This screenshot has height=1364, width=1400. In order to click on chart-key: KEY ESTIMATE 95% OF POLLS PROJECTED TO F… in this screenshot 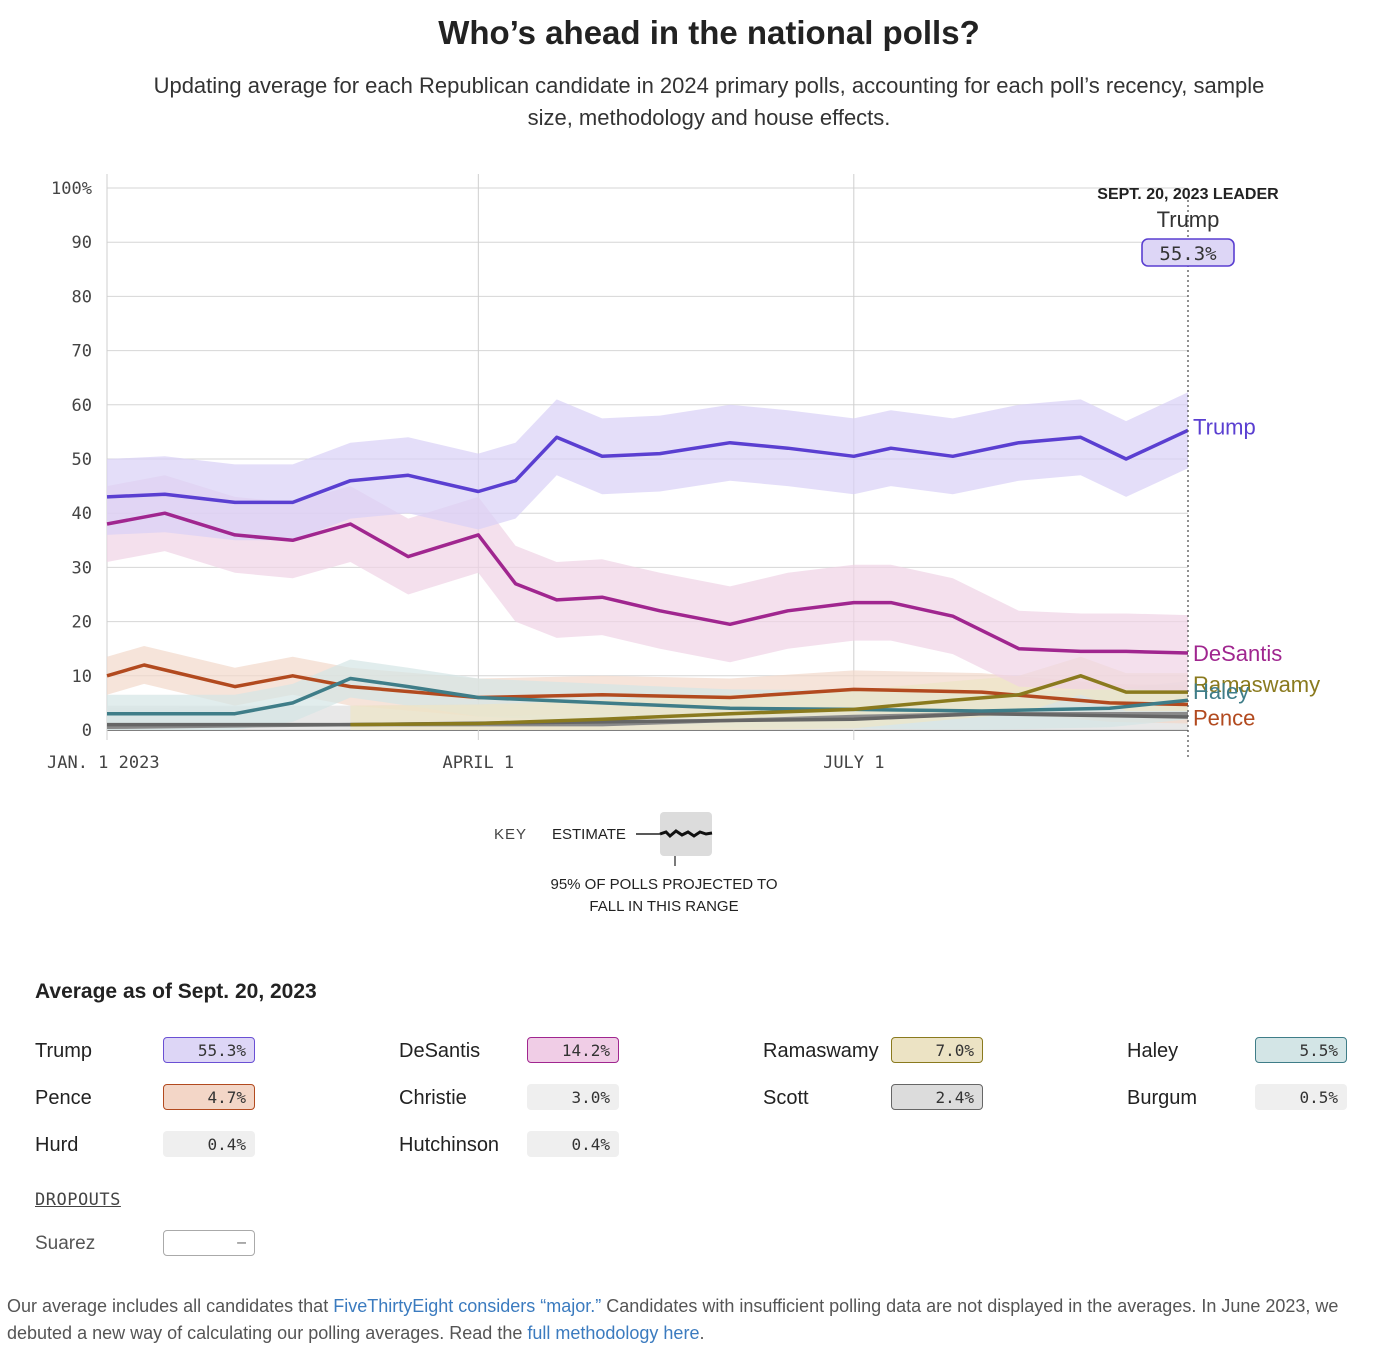, I will do `click(659, 867)`.